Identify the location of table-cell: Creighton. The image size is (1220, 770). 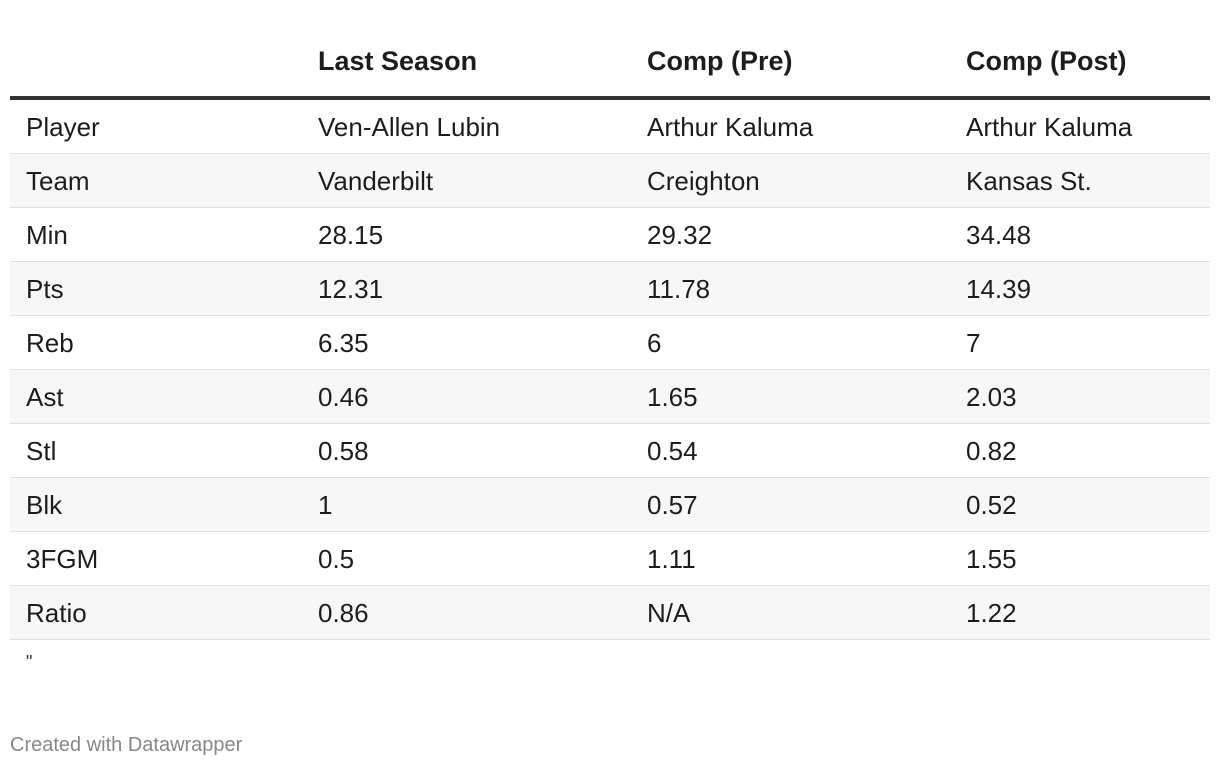
(703, 181).